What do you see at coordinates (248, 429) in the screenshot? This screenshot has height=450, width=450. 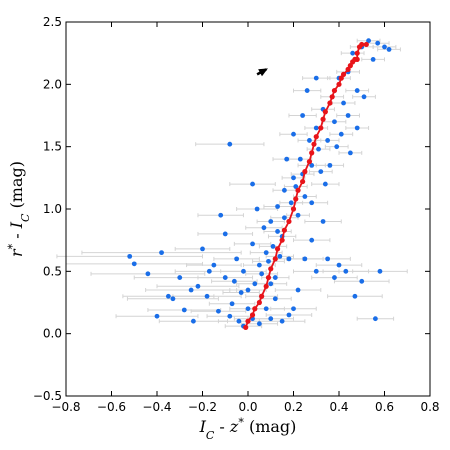 I see `x-axis-title: IC - z* (mag)` at bounding box center [248, 429].